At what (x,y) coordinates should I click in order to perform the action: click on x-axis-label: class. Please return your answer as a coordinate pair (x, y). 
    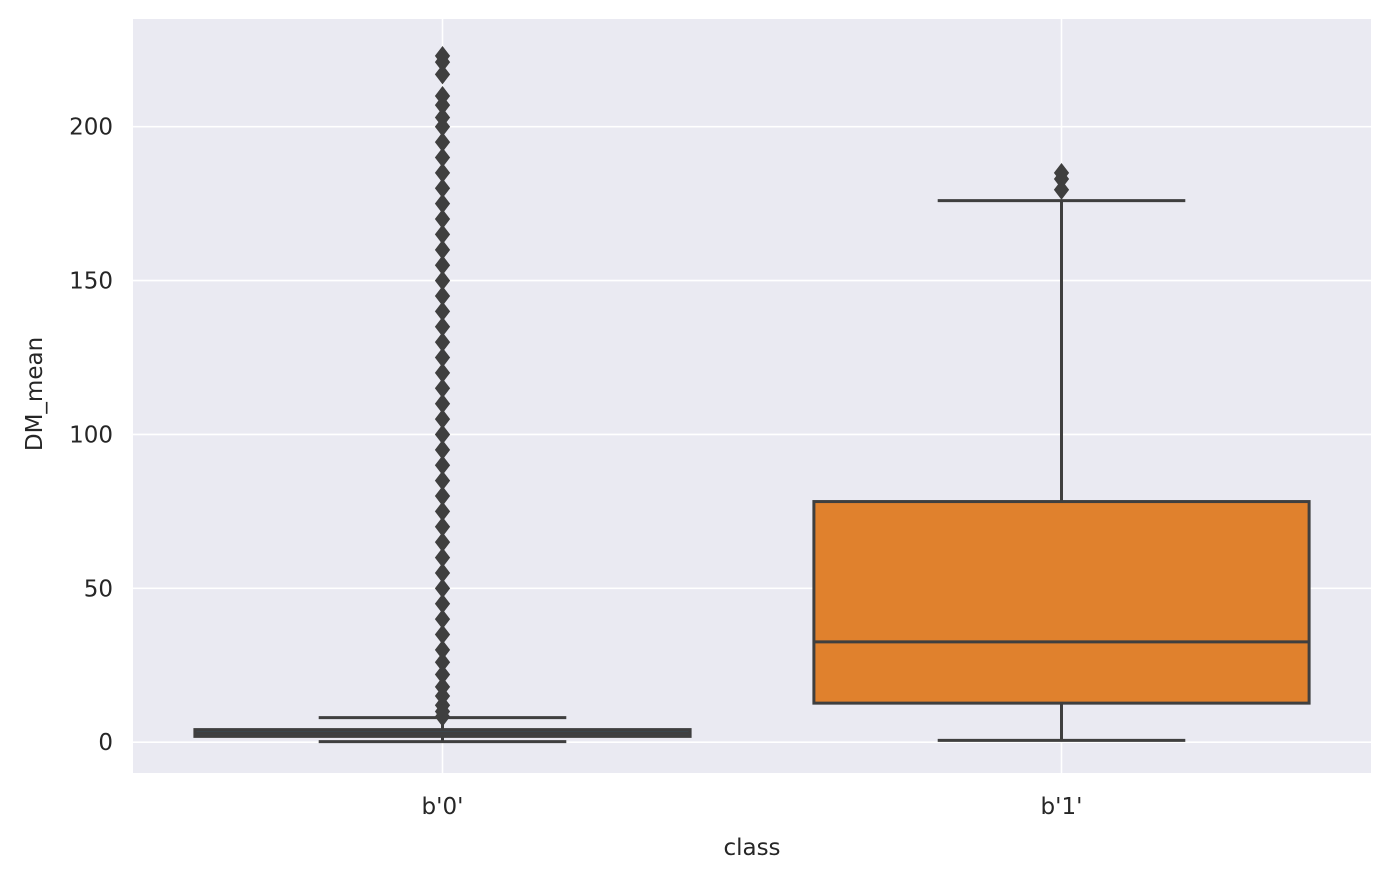
    Looking at the image, I should click on (751, 848).